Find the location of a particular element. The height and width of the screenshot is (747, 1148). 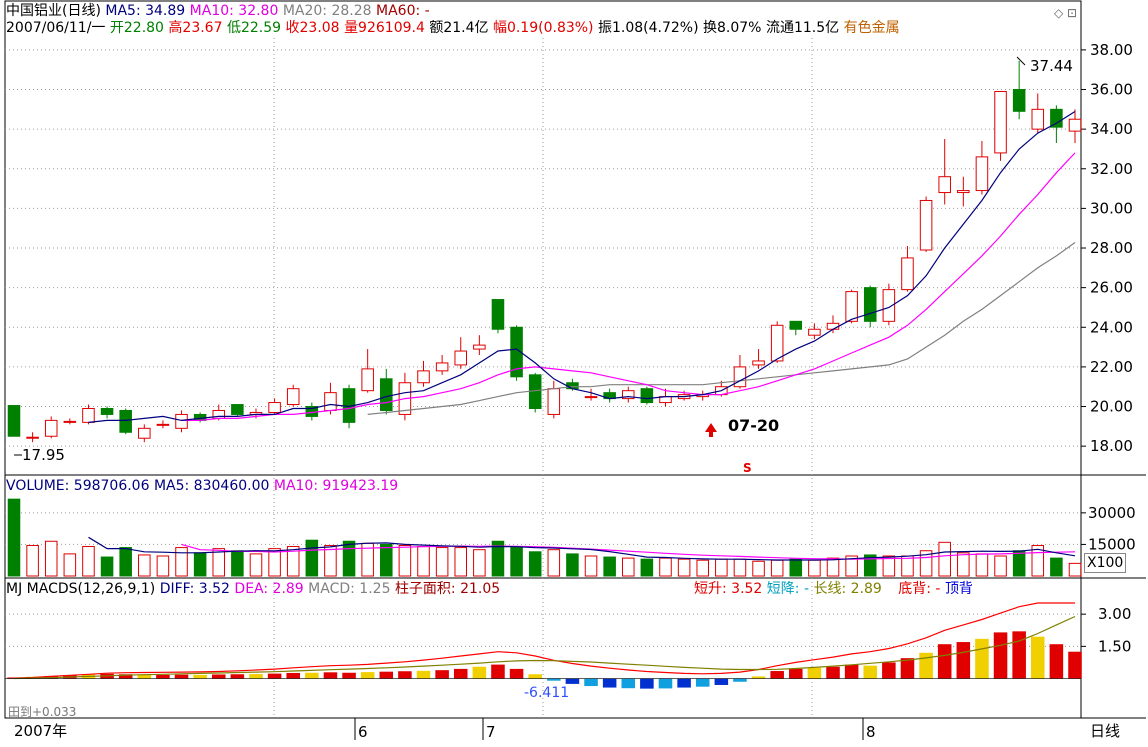

macd-tick-label: 3.00 is located at coordinates (1114, 614).